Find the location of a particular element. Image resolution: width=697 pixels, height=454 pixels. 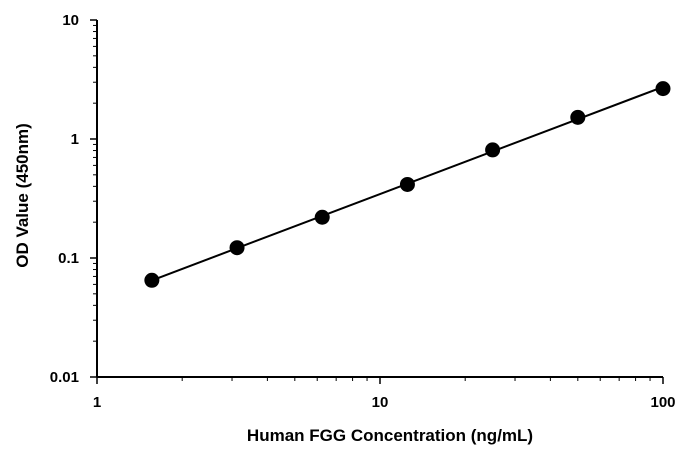

y-tick-label: 0.01 is located at coordinates (64, 377).